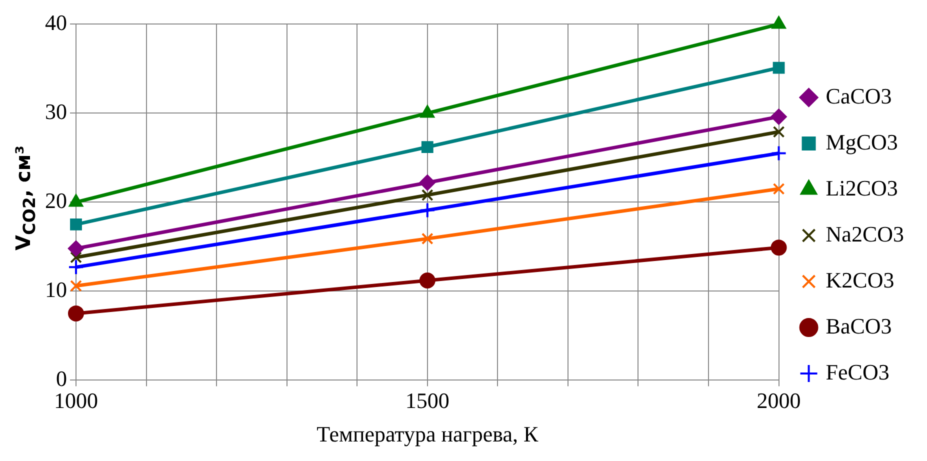  I want to click on y-tick-label: 20, so click(56, 200).